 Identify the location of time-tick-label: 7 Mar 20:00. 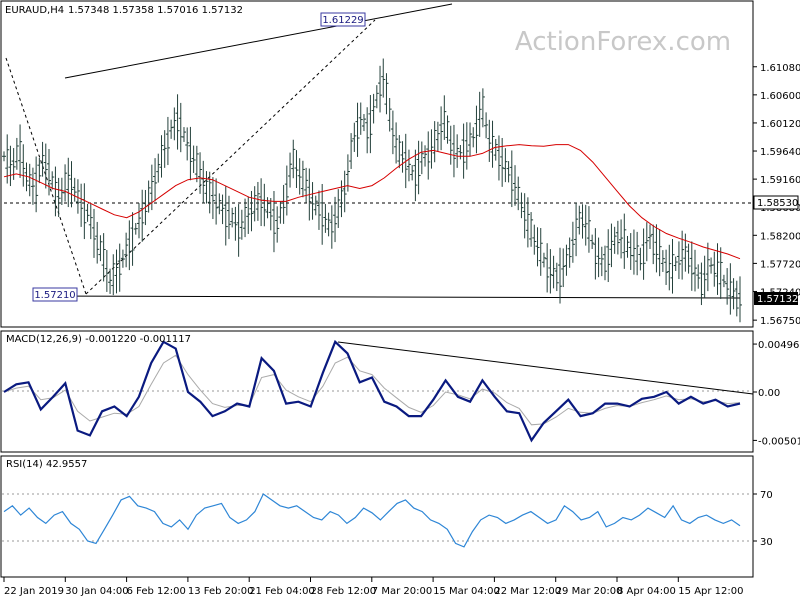
(402, 591).